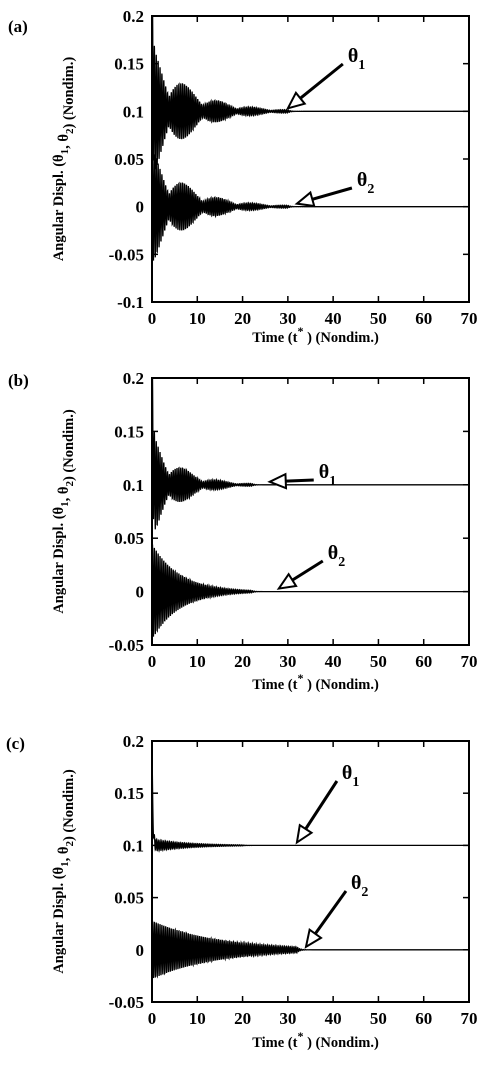 The width and height of the screenshot is (486, 1080). Describe the element at coordinates (18, 26) in the screenshot. I see `panel-label: (a)` at that location.